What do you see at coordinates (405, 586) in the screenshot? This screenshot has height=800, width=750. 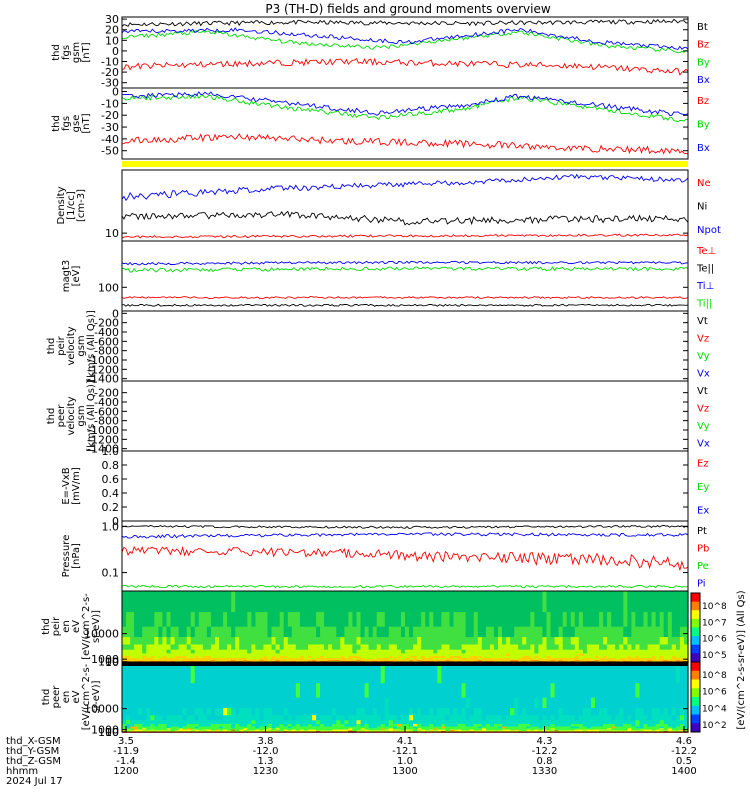 I see `series-line-Pe` at bounding box center [405, 586].